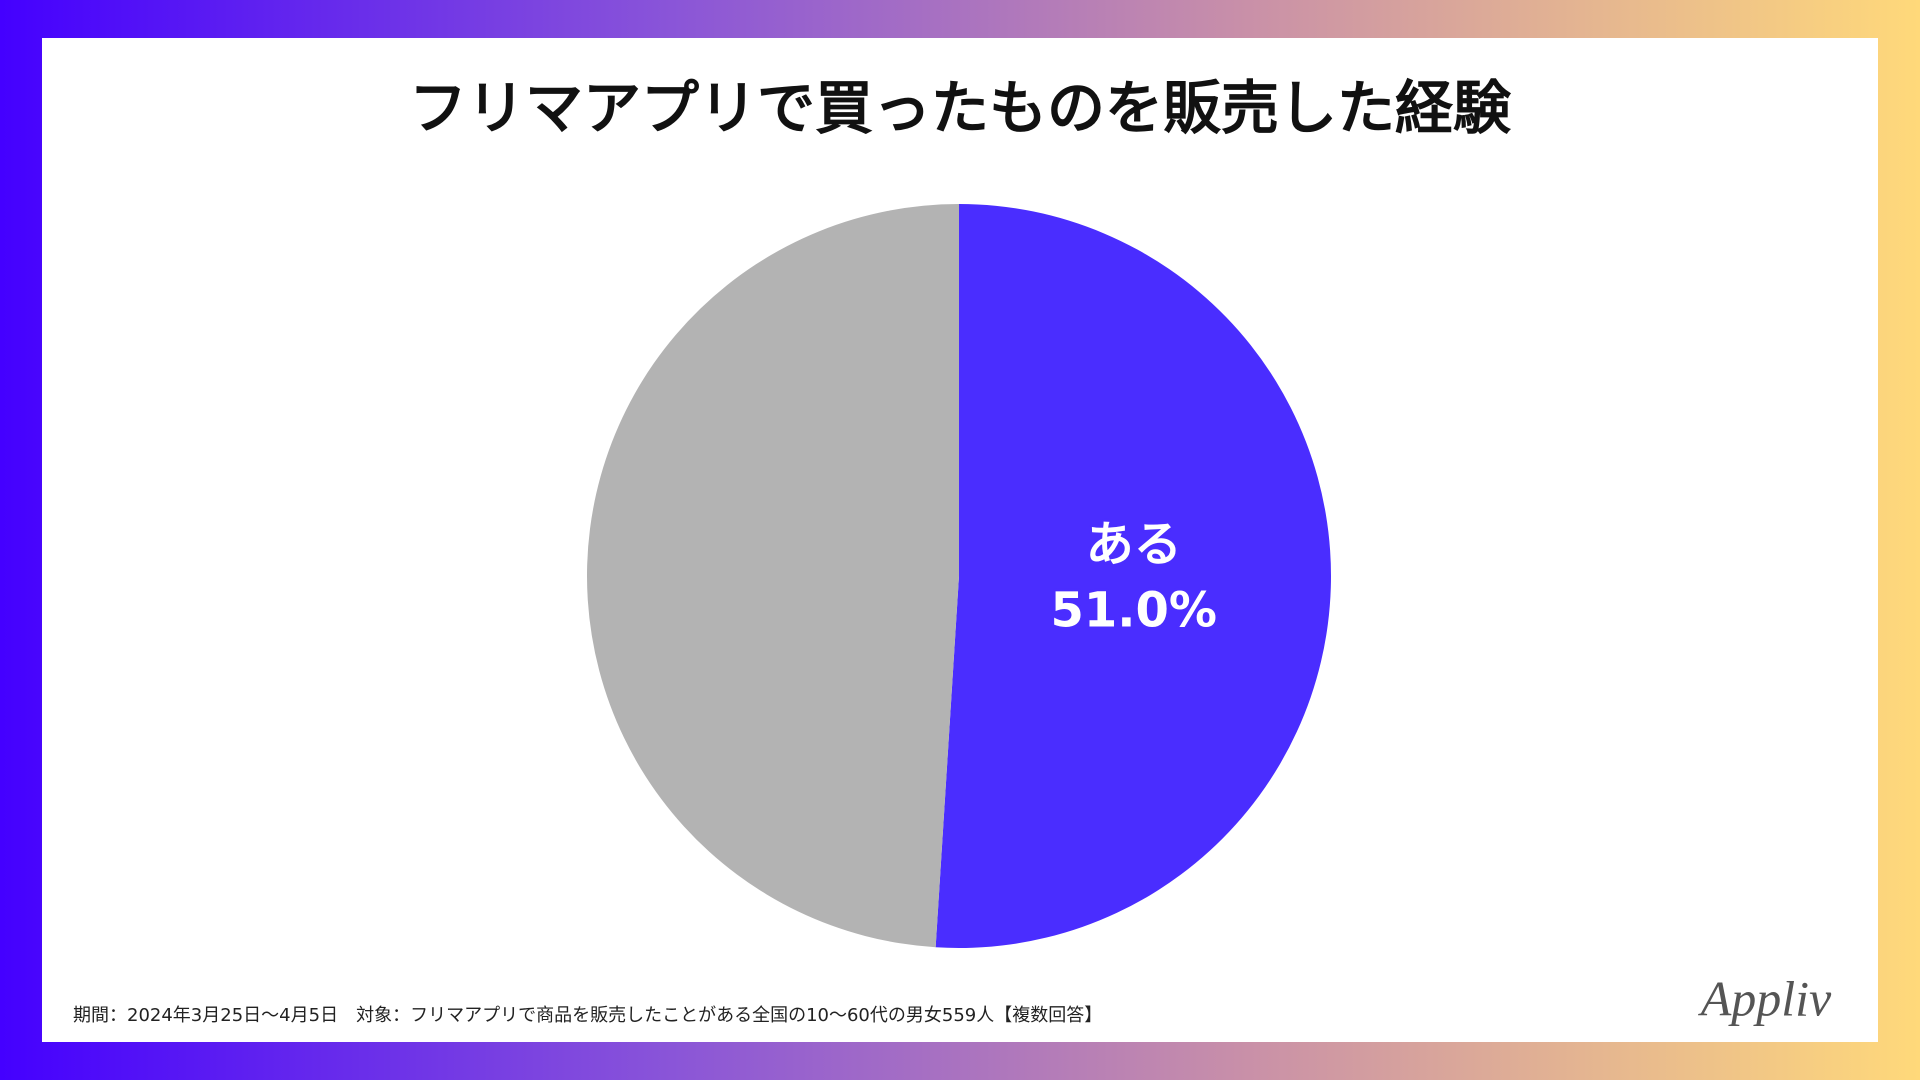 This screenshot has width=1920, height=1080. What do you see at coordinates (1134, 544) in the screenshot?
I see `slice-label: ある` at bounding box center [1134, 544].